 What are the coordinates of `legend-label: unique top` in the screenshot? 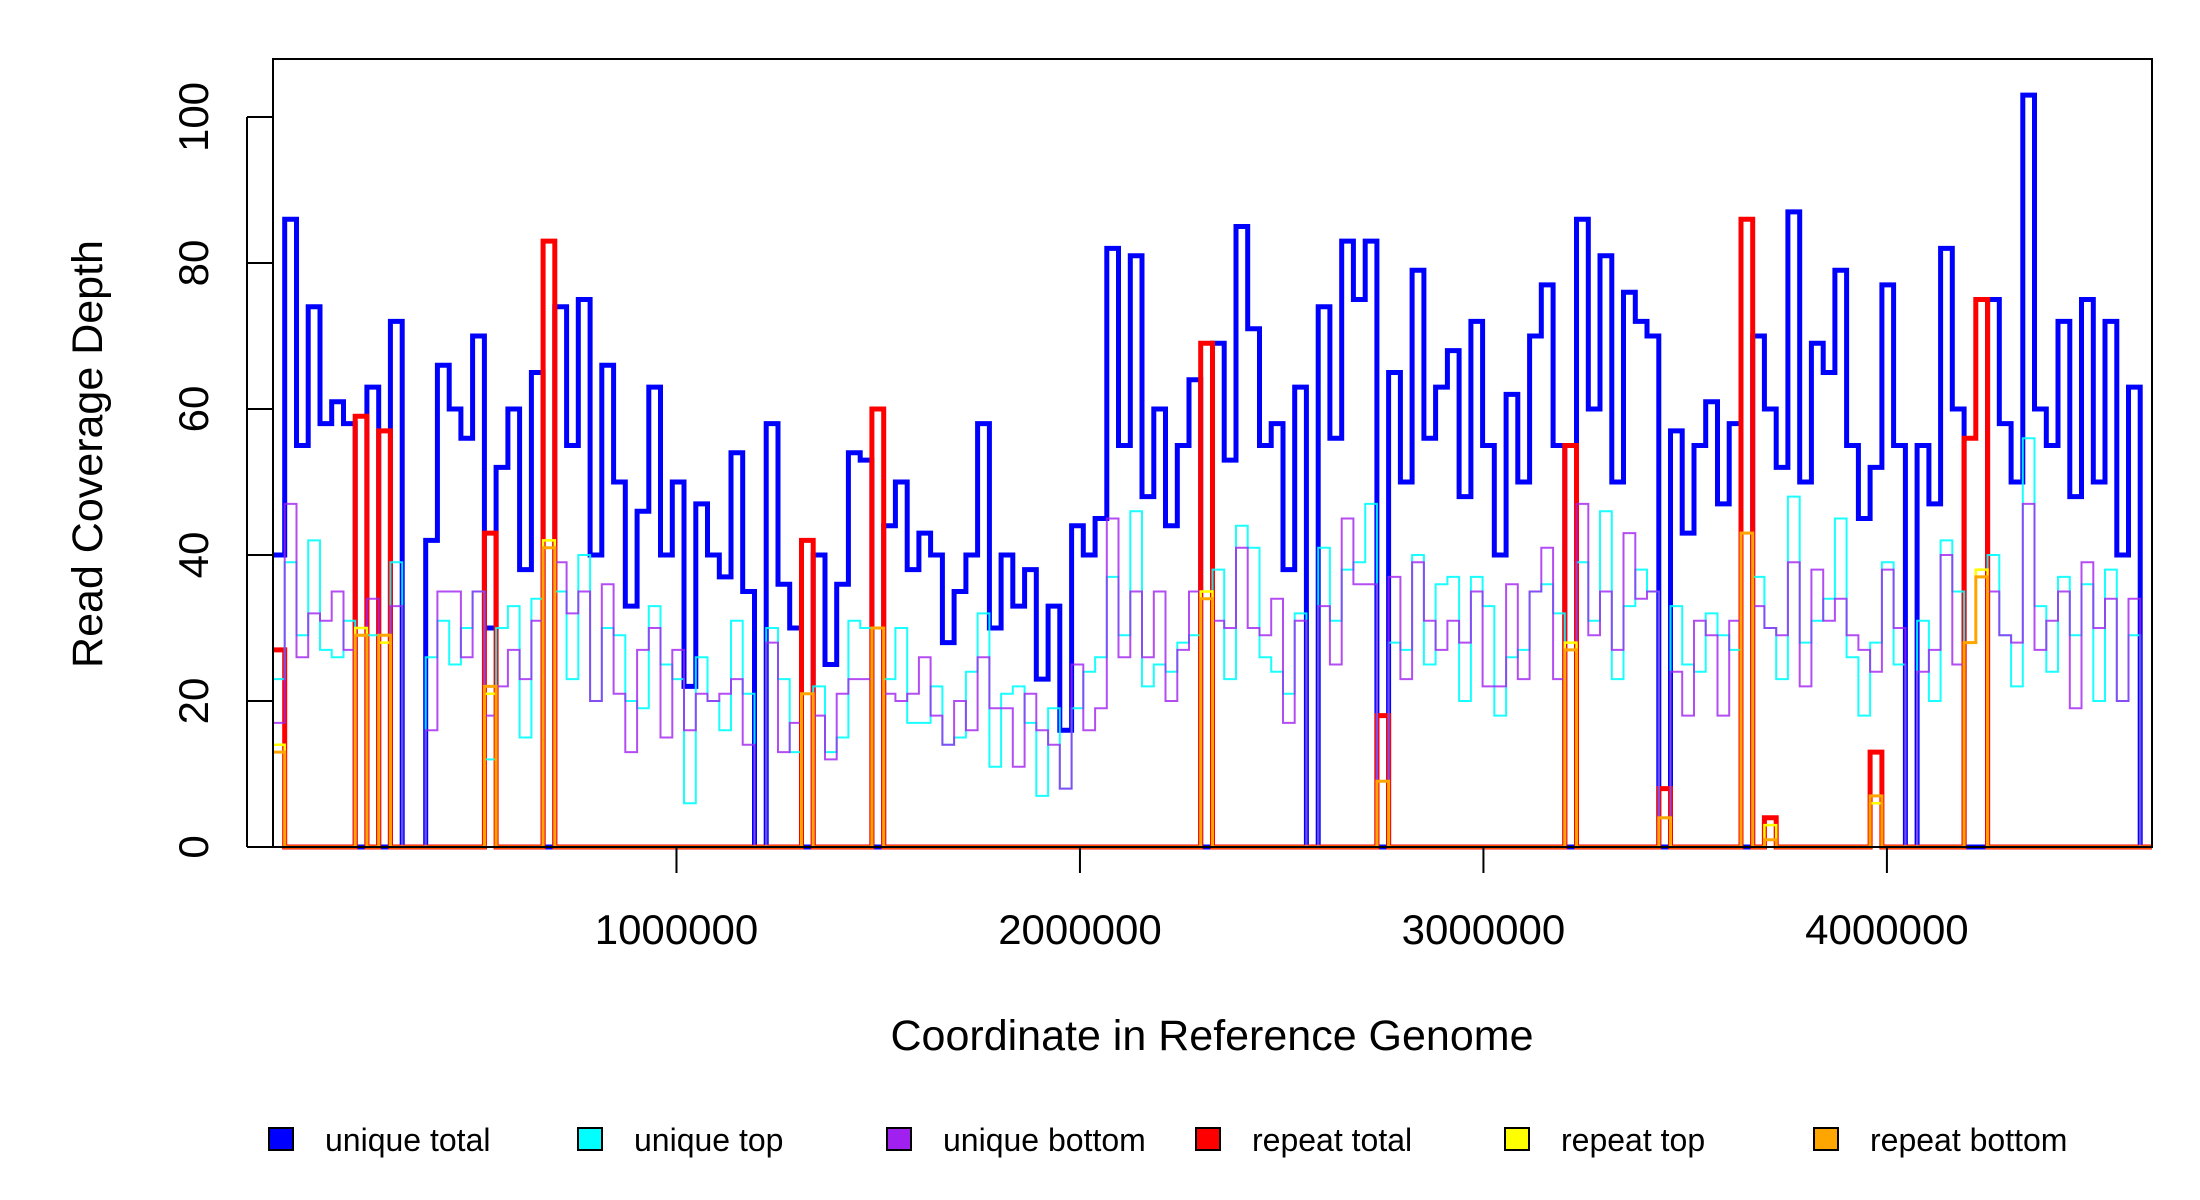 It's located at (708, 1140).